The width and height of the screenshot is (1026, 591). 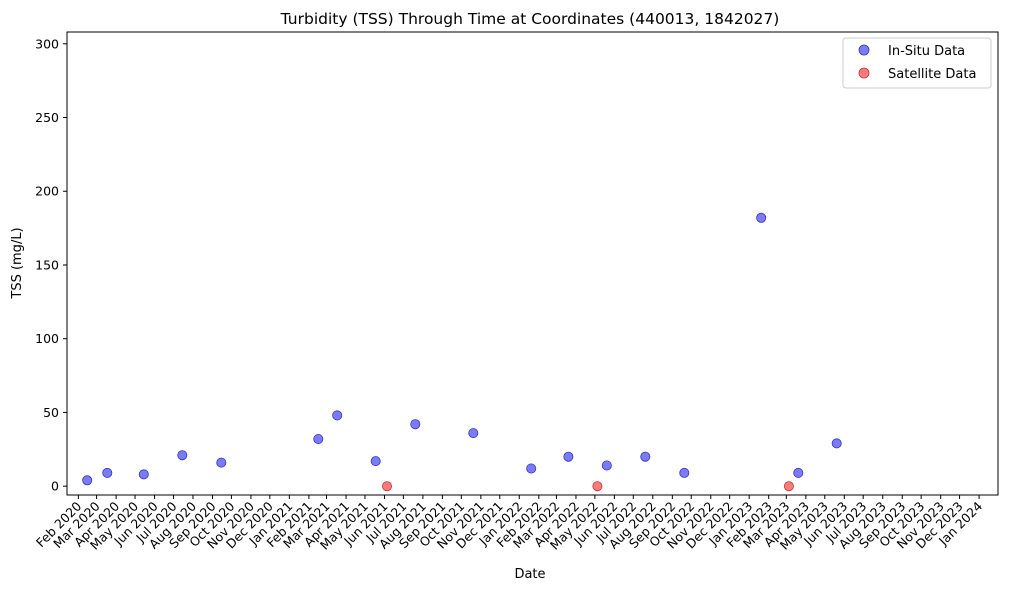 What do you see at coordinates (926, 51) in the screenshot?
I see `legend-label-in-situ: In-Situ Data` at bounding box center [926, 51].